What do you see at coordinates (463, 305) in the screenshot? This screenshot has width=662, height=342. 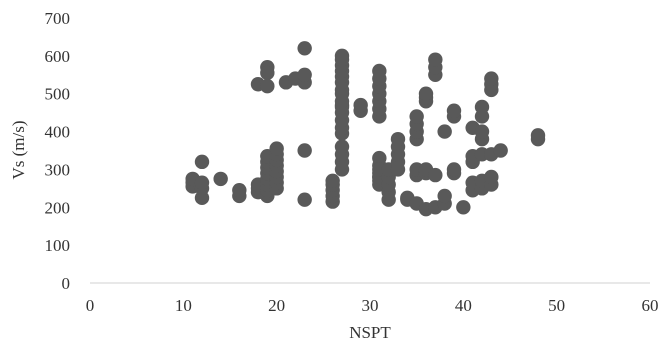 I see `x-tick-label: 40` at bounding box center [463, 305].